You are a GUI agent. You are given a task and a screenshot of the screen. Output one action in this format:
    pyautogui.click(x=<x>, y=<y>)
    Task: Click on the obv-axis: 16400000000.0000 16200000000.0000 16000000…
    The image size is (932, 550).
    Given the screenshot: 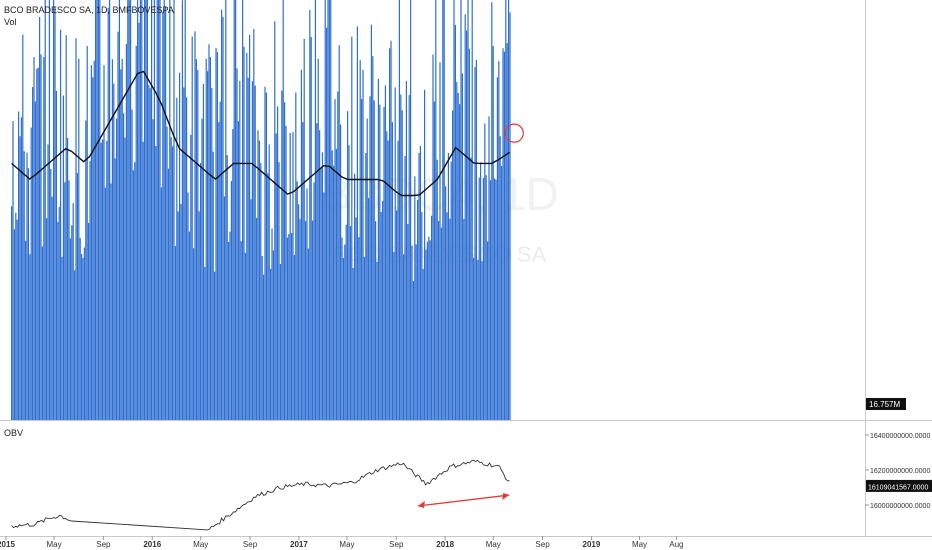 What is the action you would take?
    pyautogui.click(x=897, y=471)
    